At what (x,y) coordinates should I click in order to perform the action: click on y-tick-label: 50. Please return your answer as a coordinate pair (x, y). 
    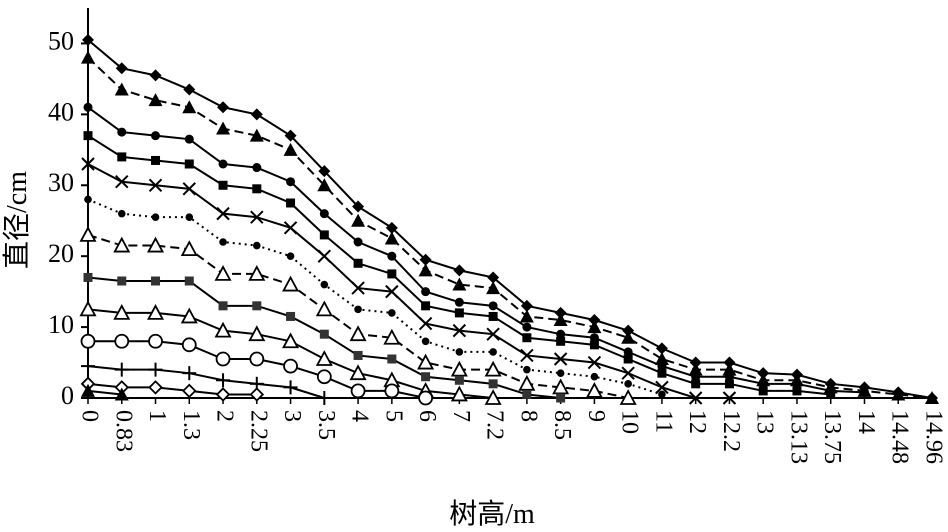
    Looking at the image, I should click on (61, 40).